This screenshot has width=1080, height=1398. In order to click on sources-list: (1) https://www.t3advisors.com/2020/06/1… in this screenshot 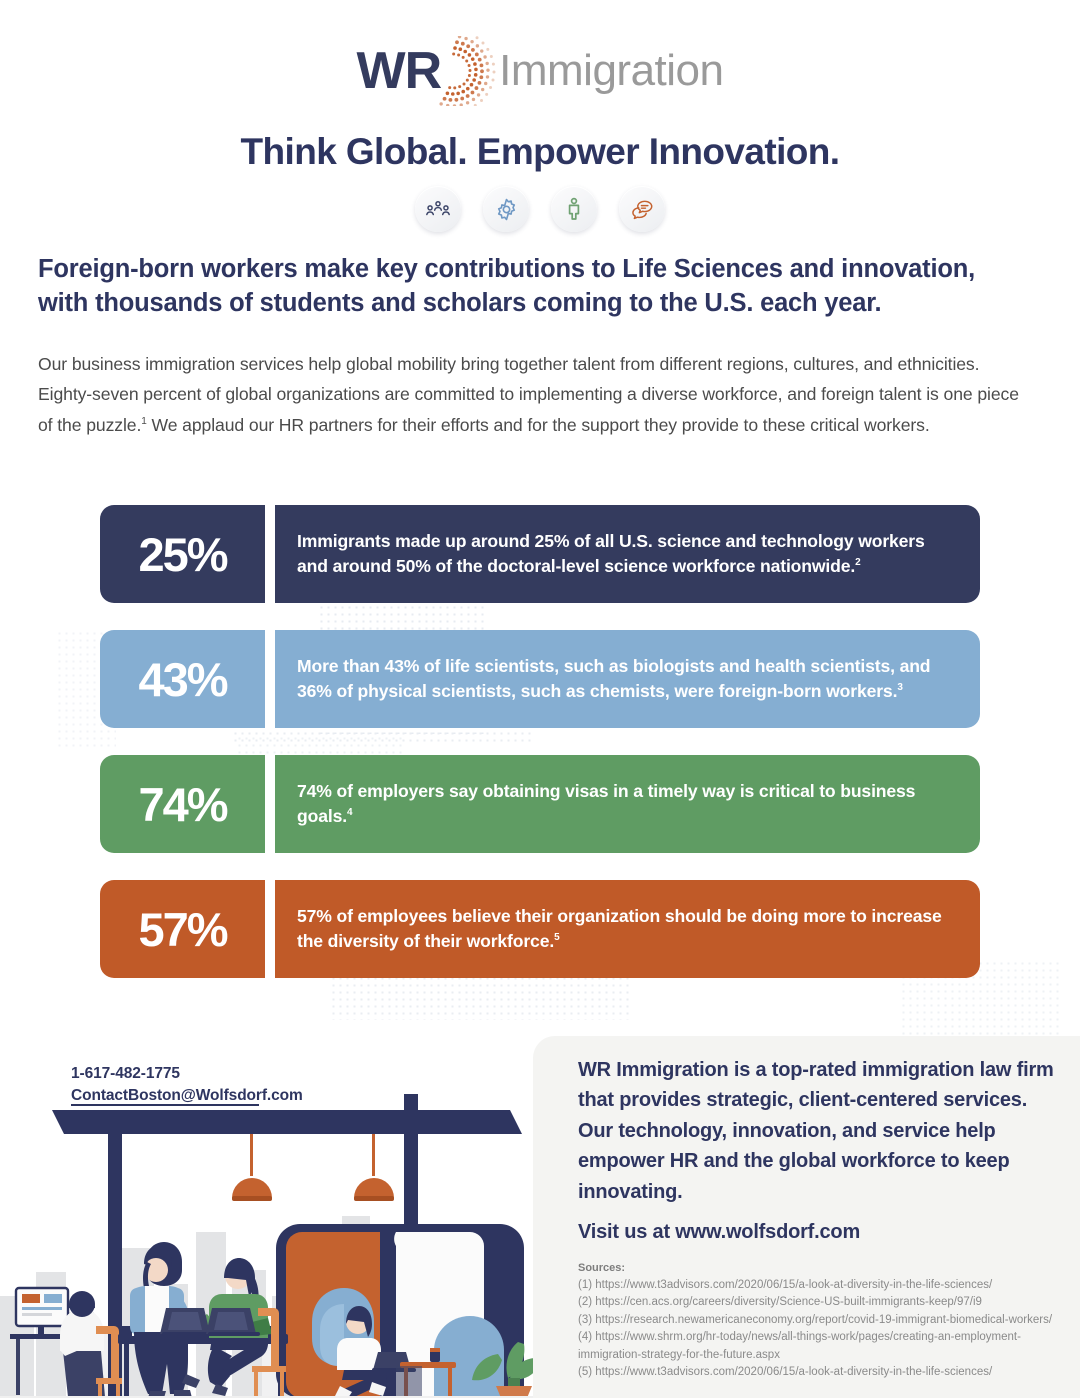, I will do `click(828, 1329)`.